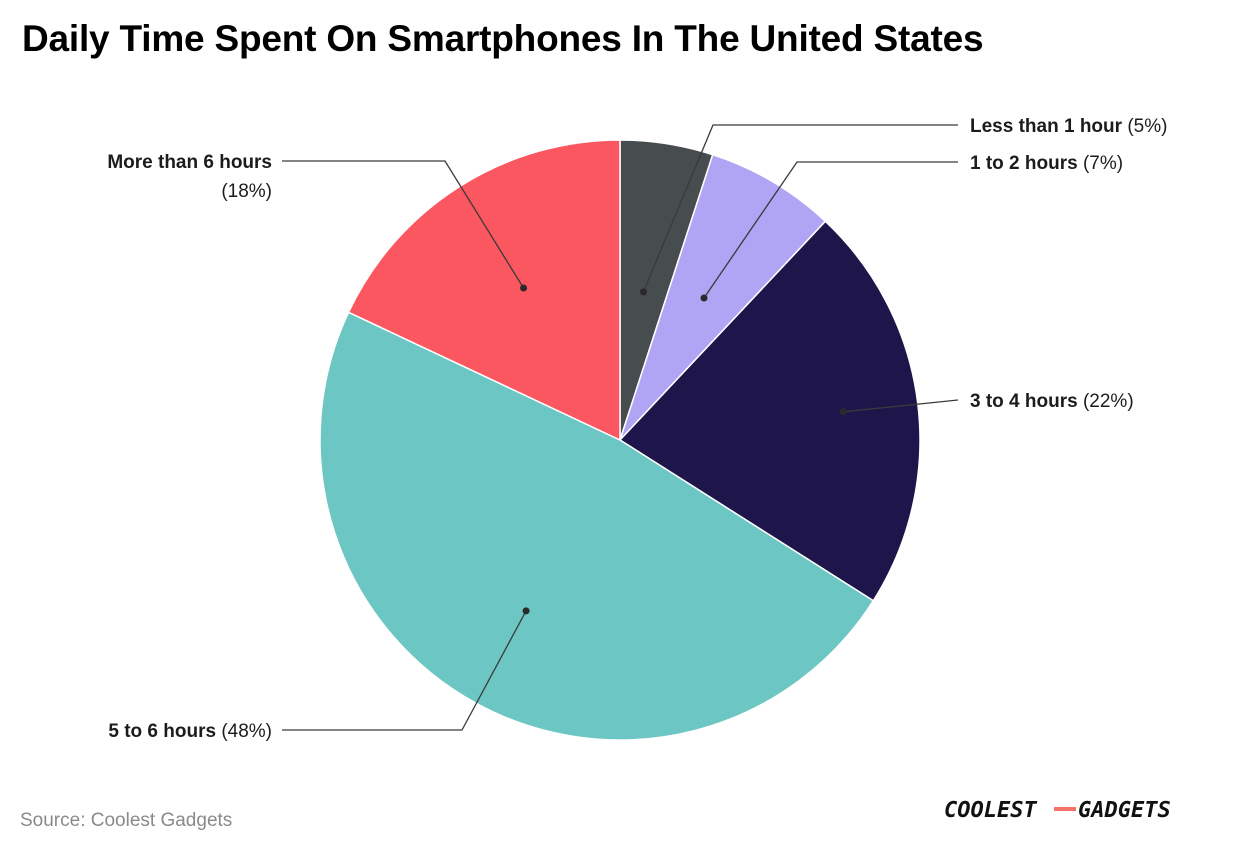 This screenshot has width=1240, height=856. What do you see at coordinates (403, 224) in the screenshot?
I see `leader-line-more-than-6-hours` at bounding box center [403, 224].